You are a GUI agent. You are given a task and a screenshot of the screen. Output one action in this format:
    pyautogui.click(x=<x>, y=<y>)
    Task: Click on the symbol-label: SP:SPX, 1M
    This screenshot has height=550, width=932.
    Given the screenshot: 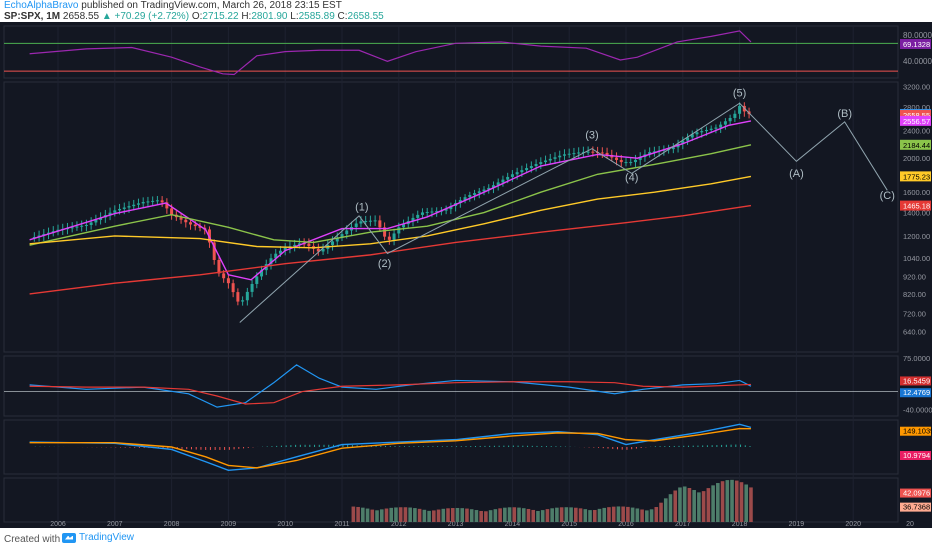 What is the action you would take?
    pyautogui.click(x=32, y=16)
    